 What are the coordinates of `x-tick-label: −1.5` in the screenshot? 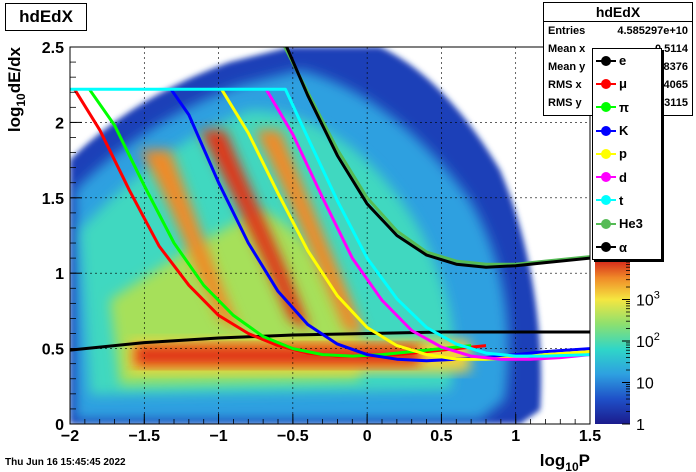 It's located at (144, 436).